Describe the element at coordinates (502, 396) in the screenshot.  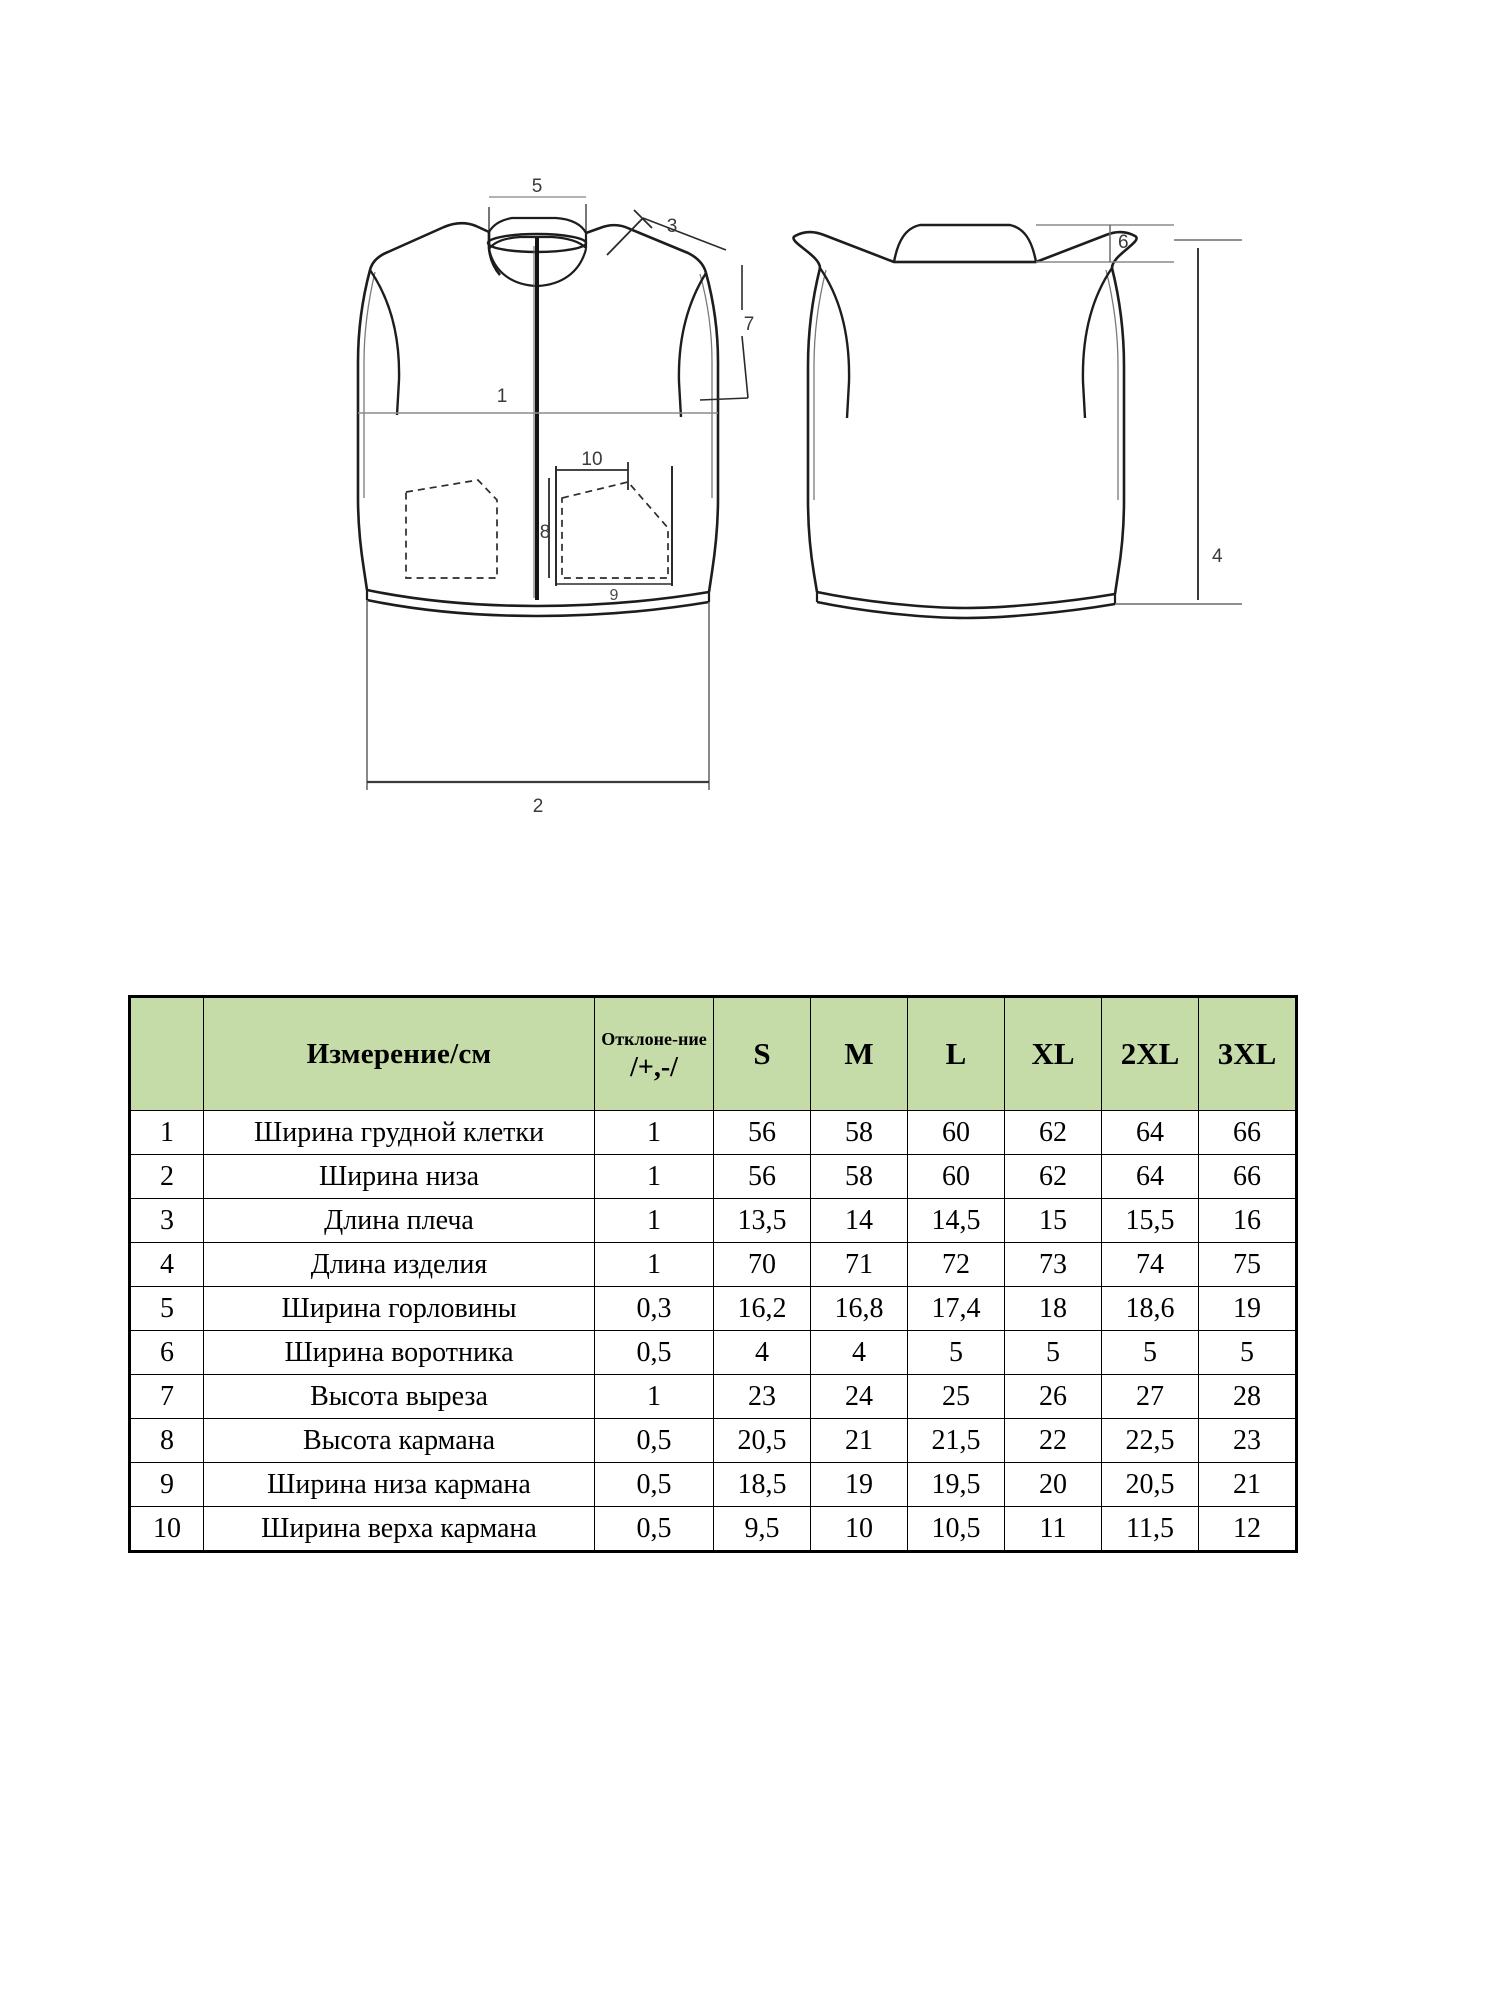
I see `callout-1: 1` at that location.